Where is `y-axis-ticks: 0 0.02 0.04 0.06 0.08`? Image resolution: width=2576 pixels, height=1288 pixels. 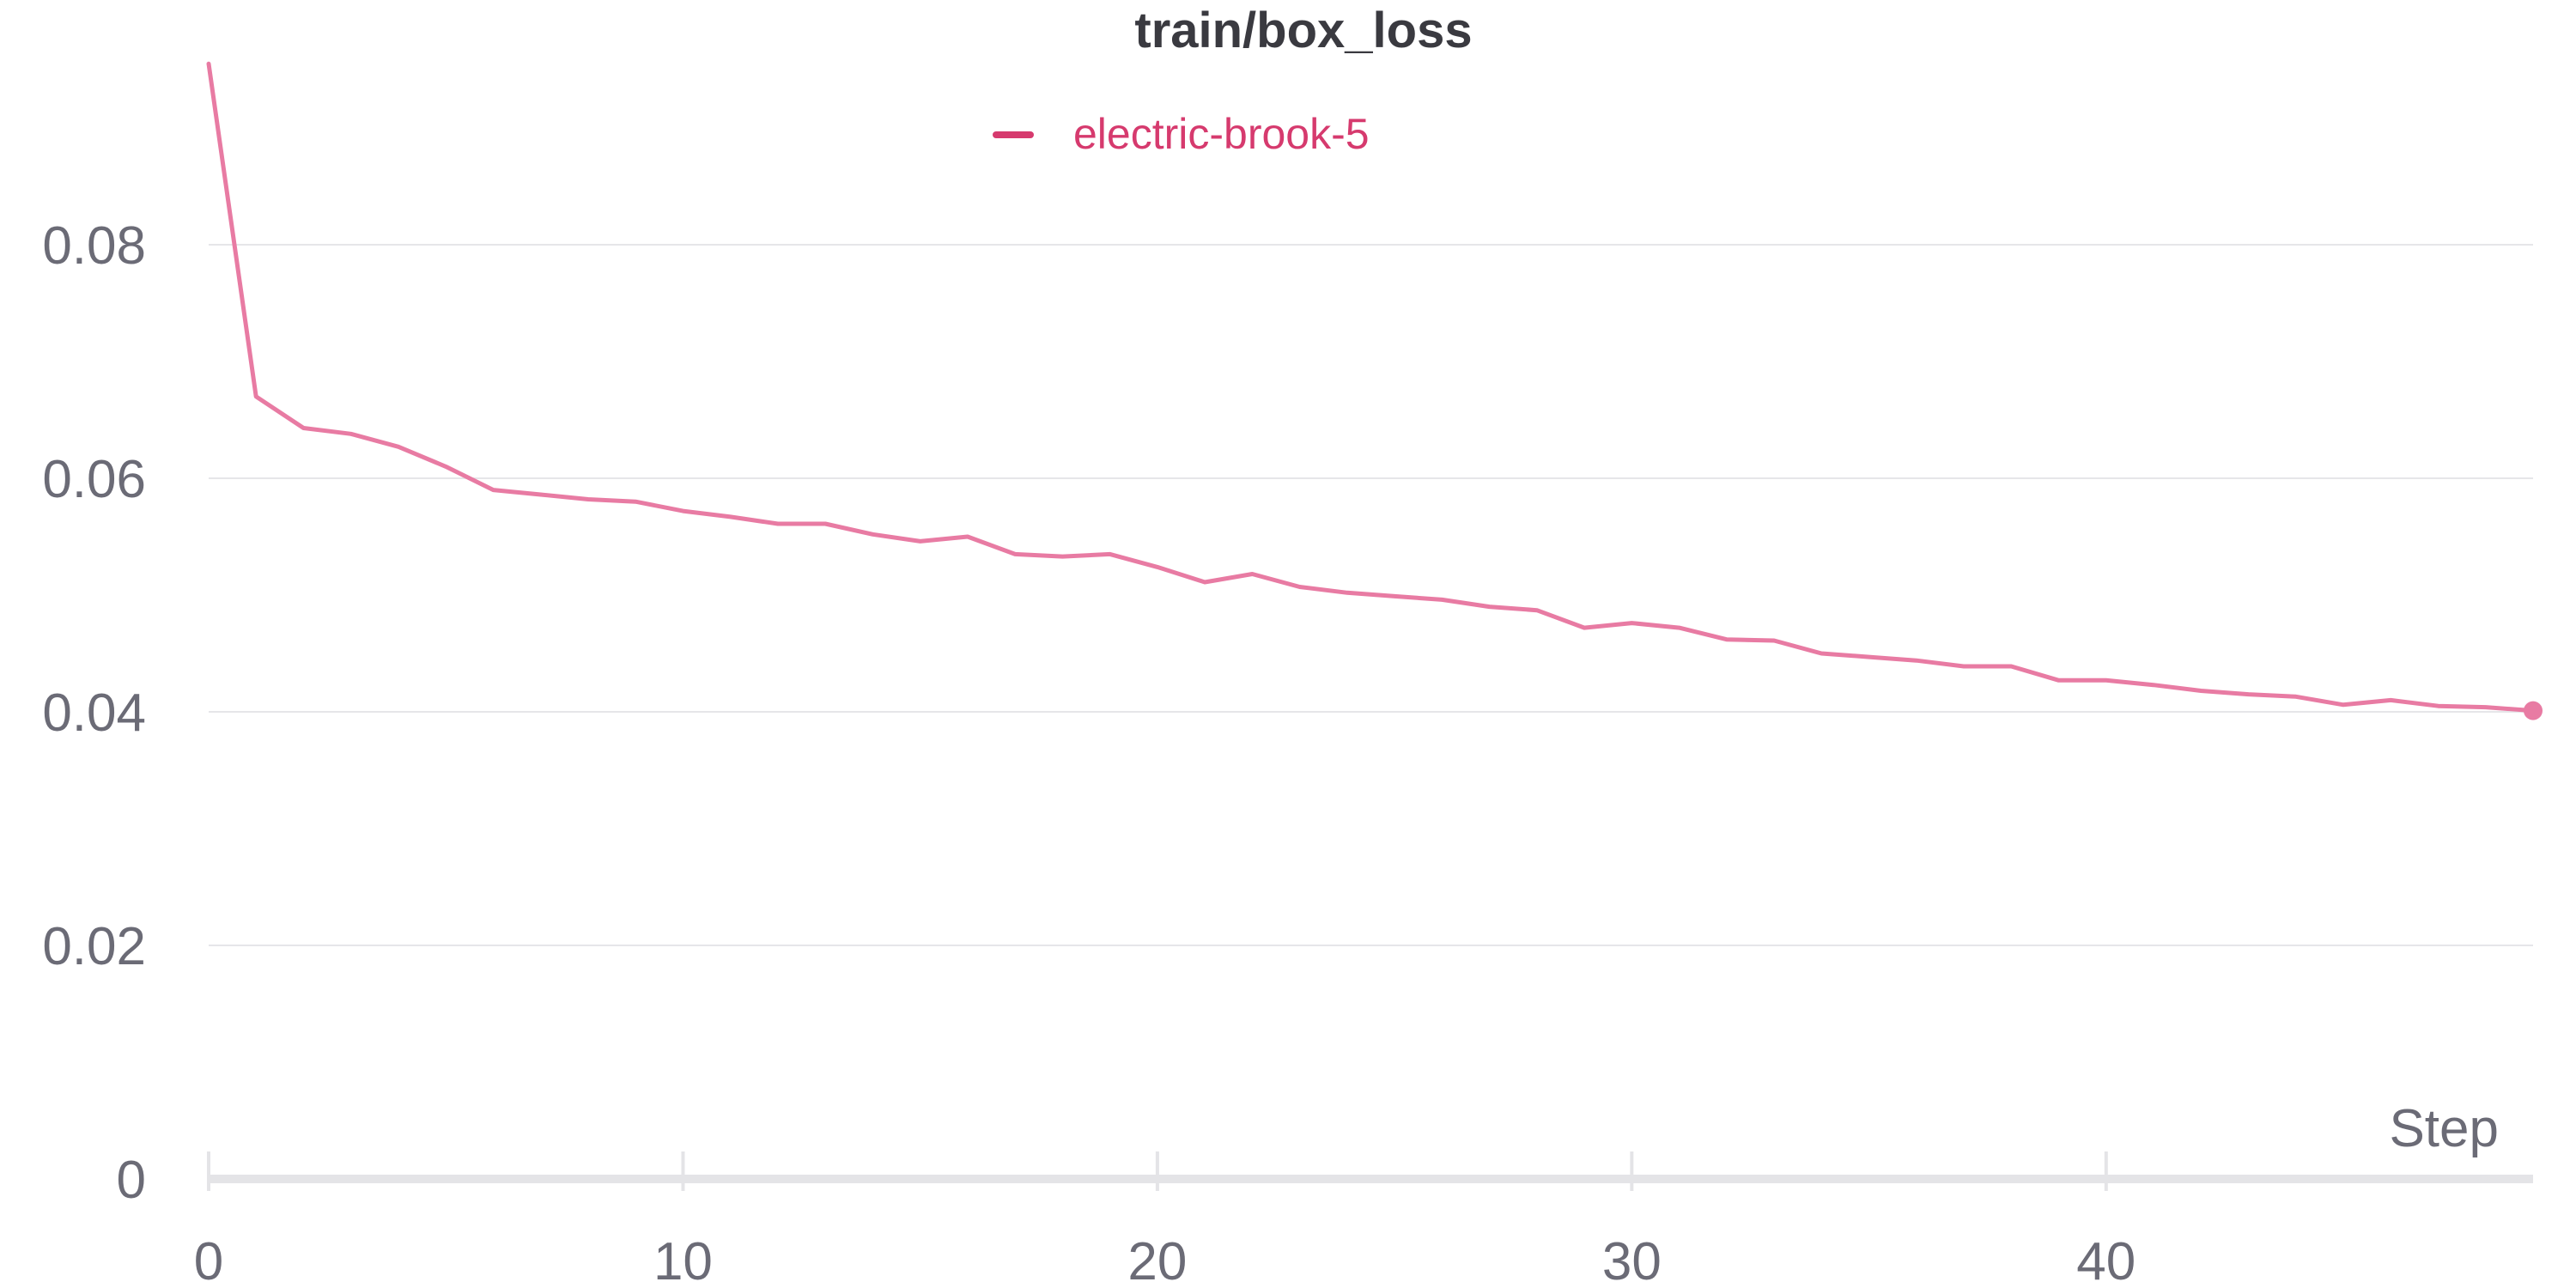
y-axis-ticks: 0 0.02 0.04 0.06 0.08 is located at coordinates (94, 713).